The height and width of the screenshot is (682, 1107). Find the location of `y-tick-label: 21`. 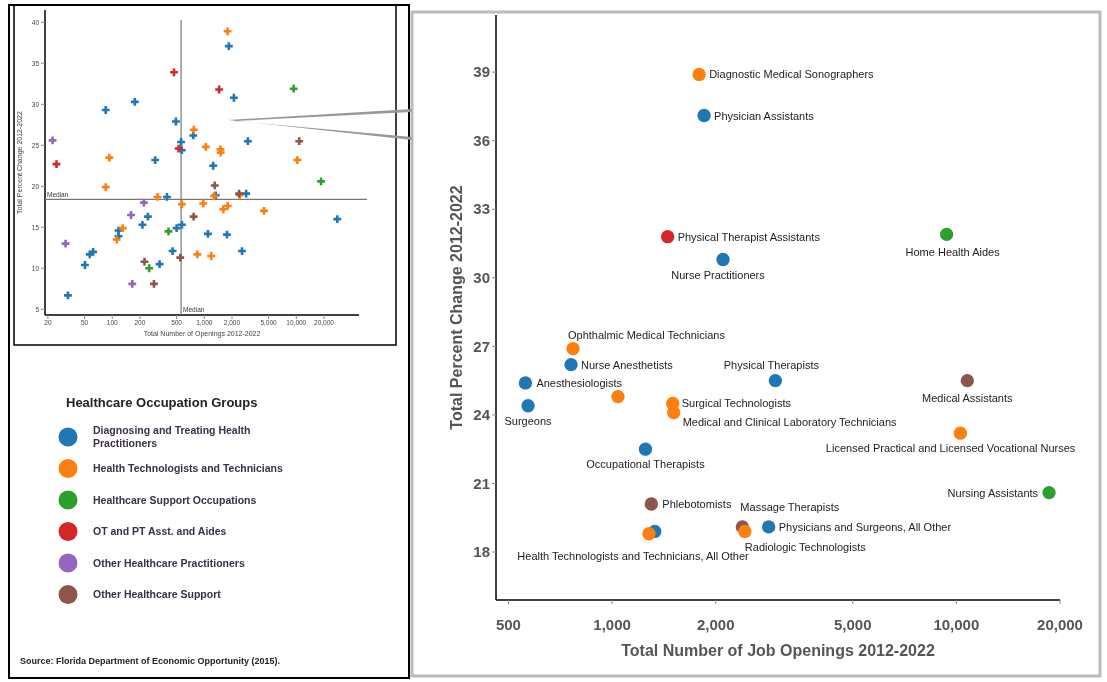

y-tick-label: 21 is located at coordinates (481, 483).